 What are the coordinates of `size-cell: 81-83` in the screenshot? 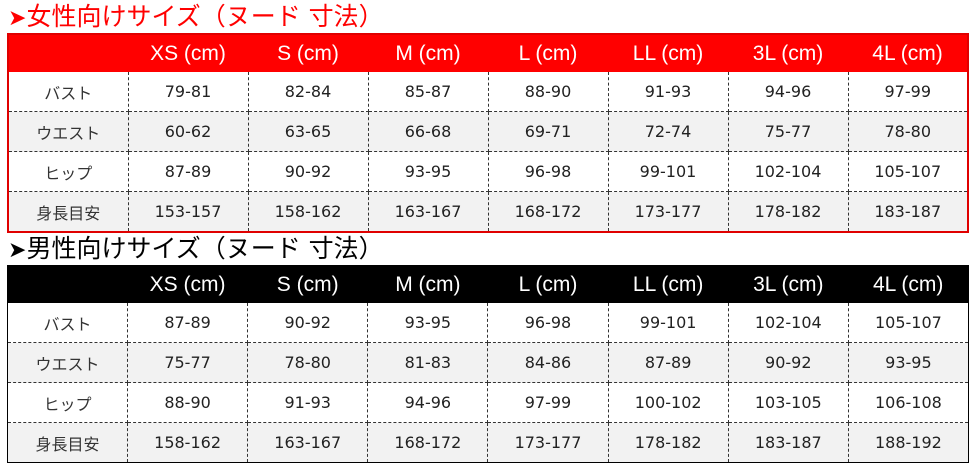 It's located at (428, 362).